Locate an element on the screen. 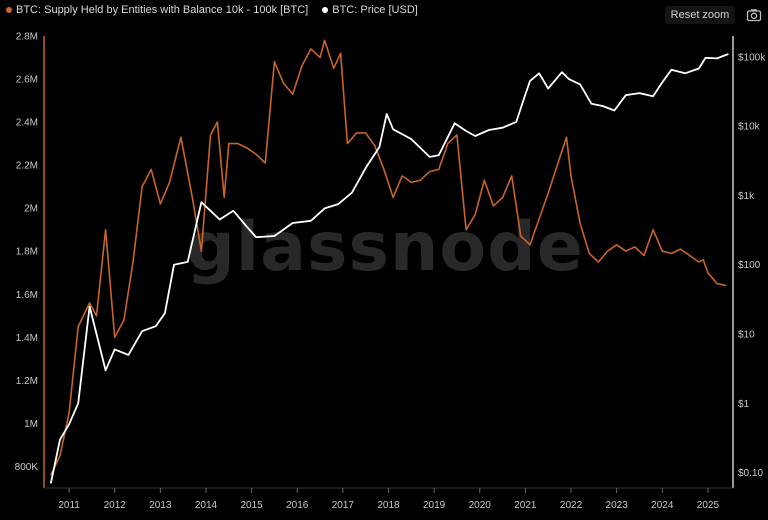 This screenshot has width=768, height=520. left-tick-label: 2.8M is located at coordinates (27, 37).